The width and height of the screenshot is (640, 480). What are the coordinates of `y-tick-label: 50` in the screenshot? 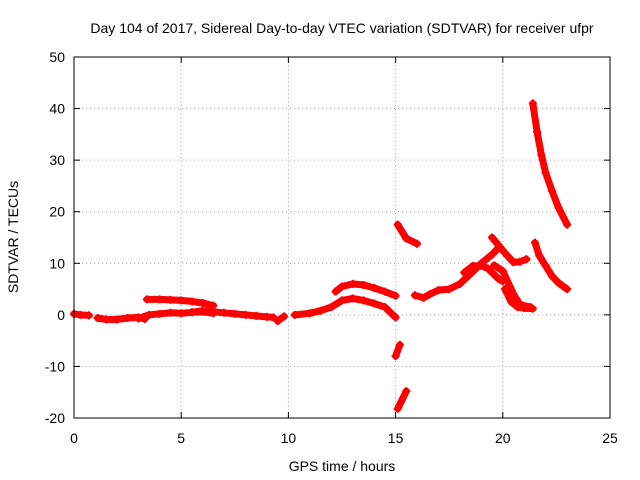 It's located at (57, 57).